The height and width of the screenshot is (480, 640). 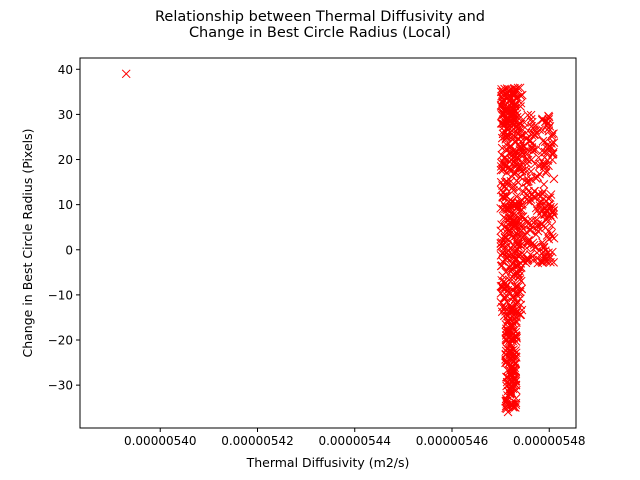 What do you see at coordinates (65, 205) in the screenshot?
I see `y-tick-label: 10` at bounding box center [65, 205].